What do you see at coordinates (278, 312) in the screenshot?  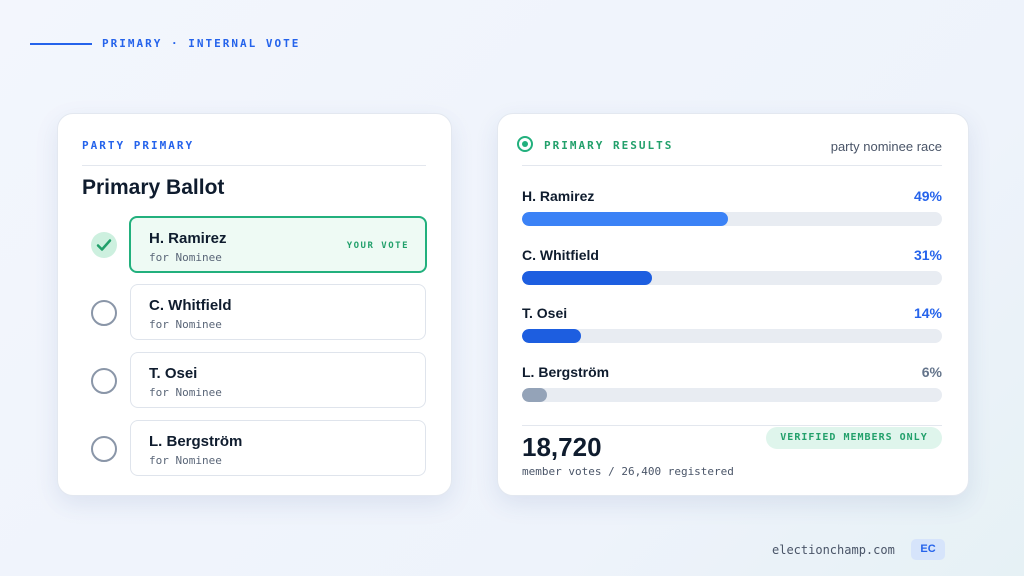 I see `candidate-option: C. Whitfield for Nominee` at bounding box center [278, 312].